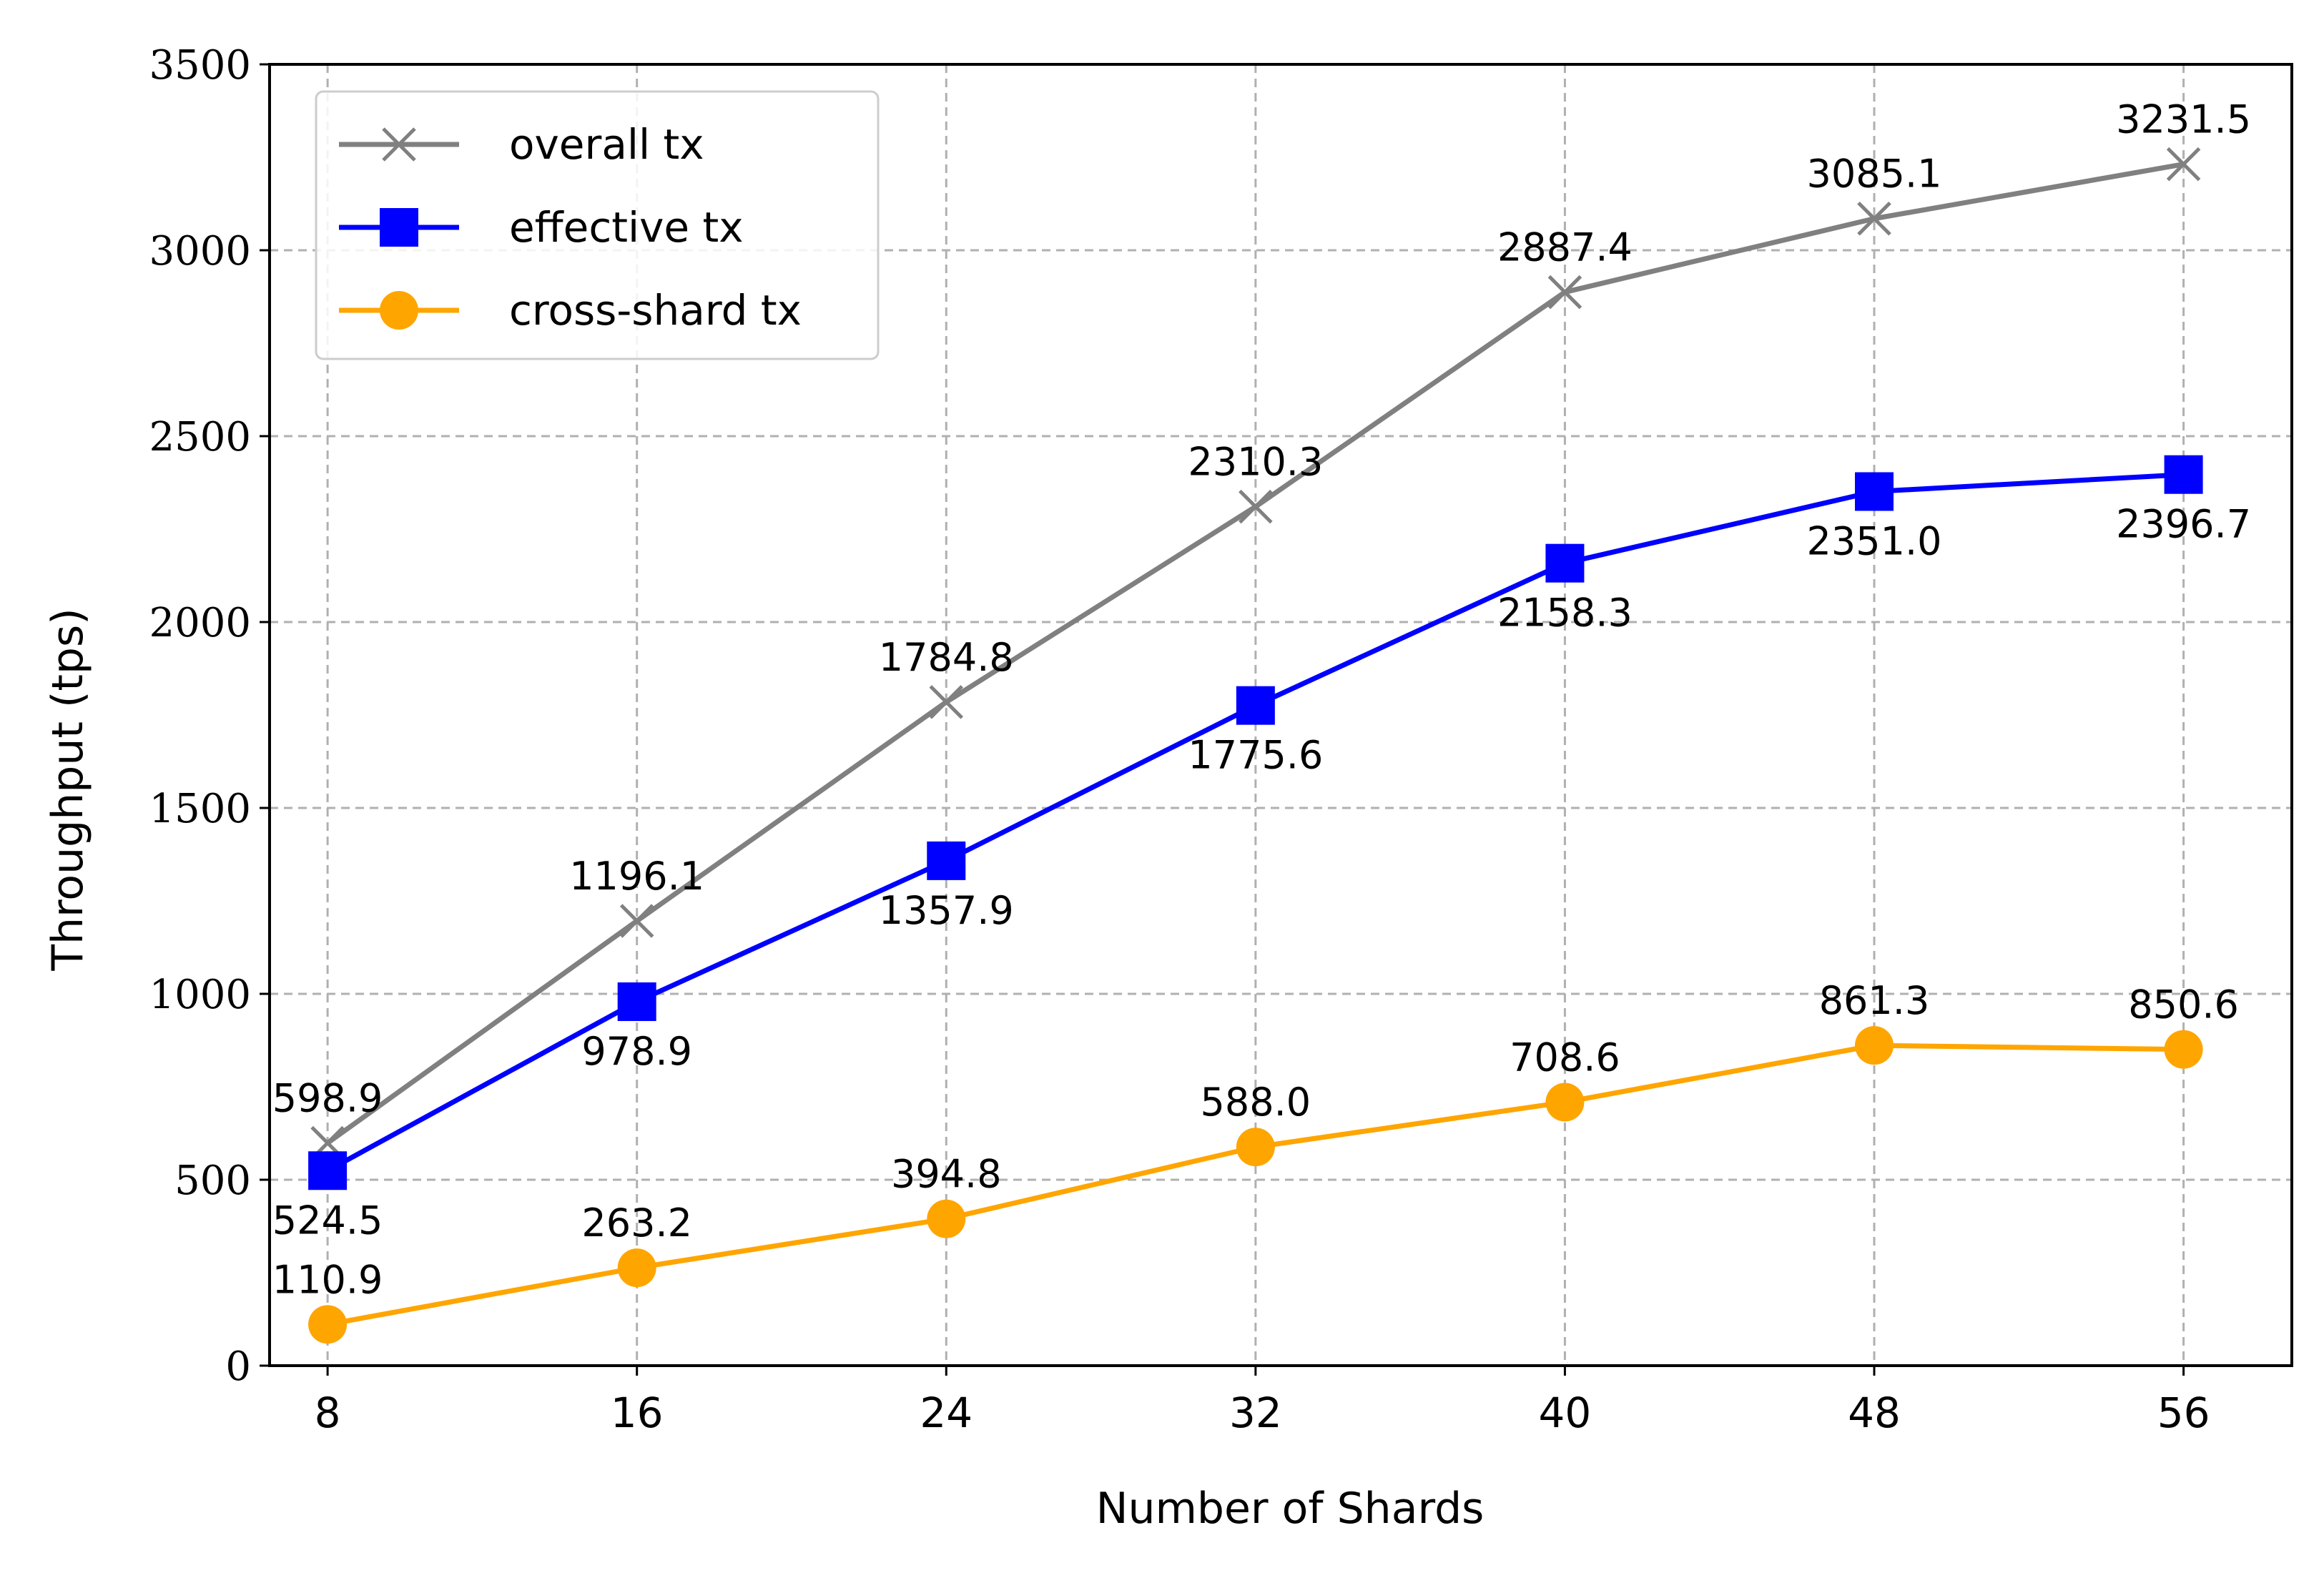  Describe the element at coordinates (200, 251) in the screenshot. I see `y-tick-label: 3000` at that location.